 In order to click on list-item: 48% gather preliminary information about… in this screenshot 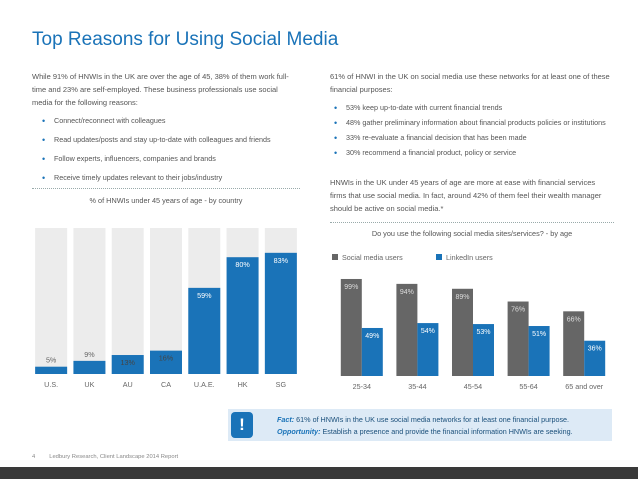, I will do `click(472, 123)`.